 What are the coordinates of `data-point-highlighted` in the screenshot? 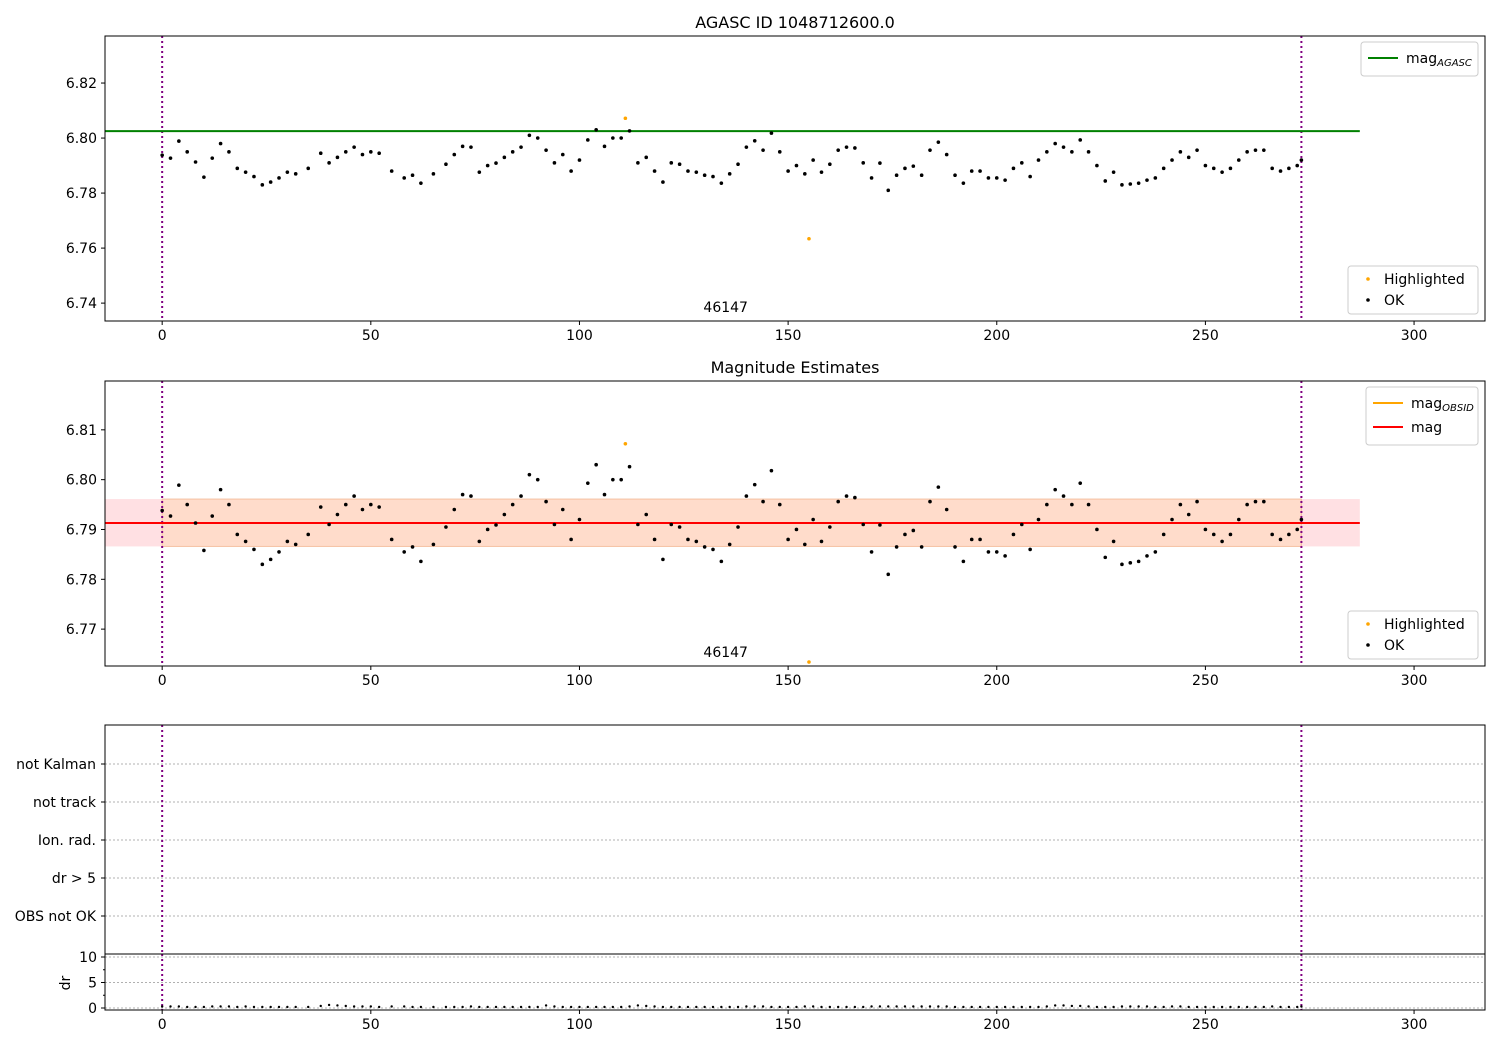 It's located at (625, 443).